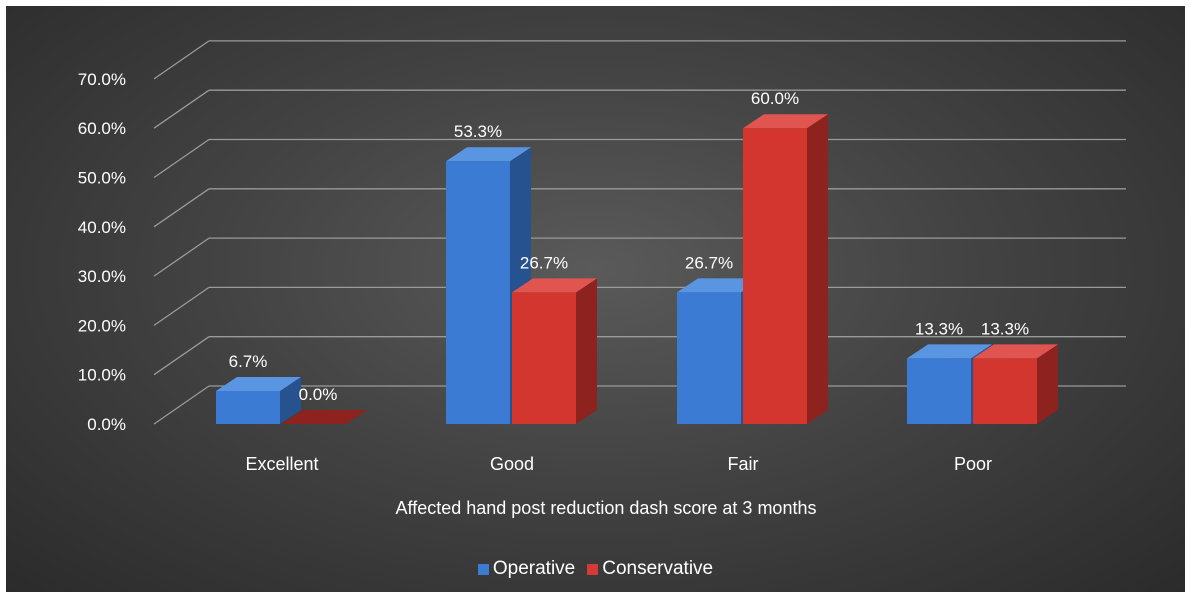 The width and height of the screenshot is (1191, 598). I want to click on y-tick-label: 50.0%, so click(102, 178).